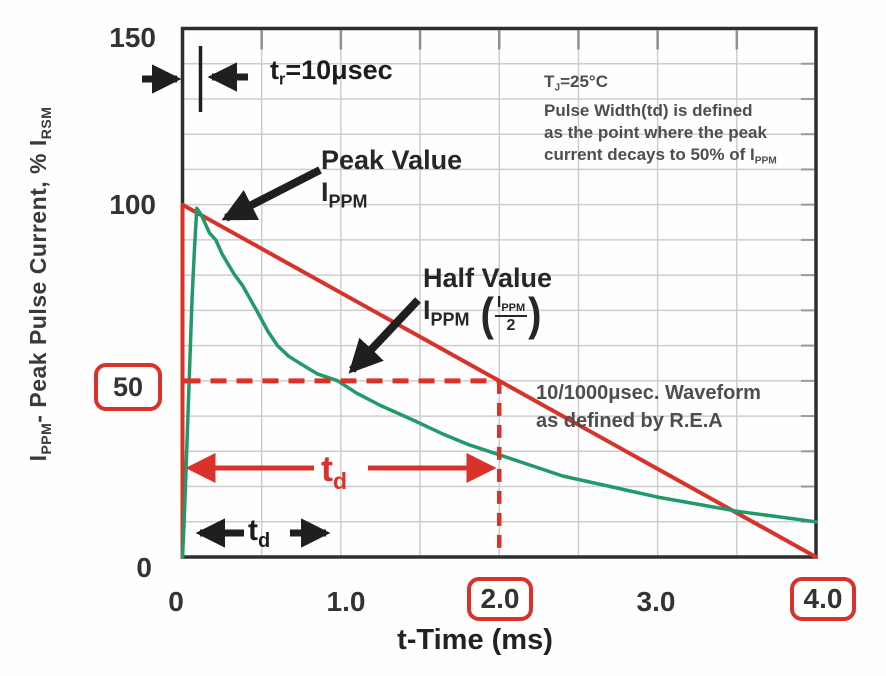 The height and width of the screenshot is (676, 886). Describe the element at coordinates (45, 438) in the screenshot. I see `y-title-sub-ppm: PPM` at that location.